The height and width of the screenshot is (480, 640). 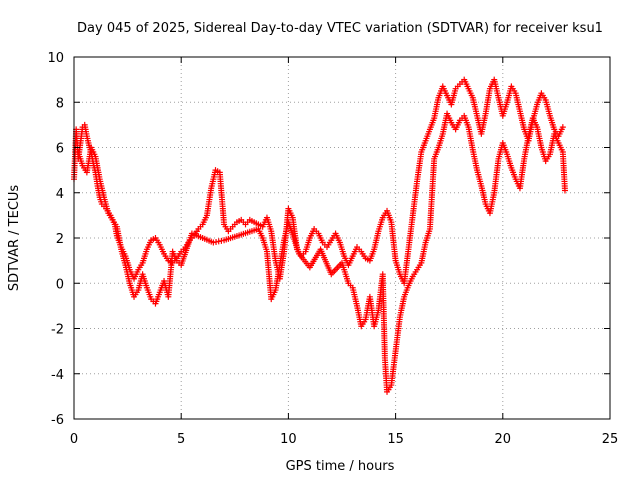 What do you see at coordinates (60, 239) in the screenshot?
I see `y-tick-label: 2` at bounding box center [60, 239].